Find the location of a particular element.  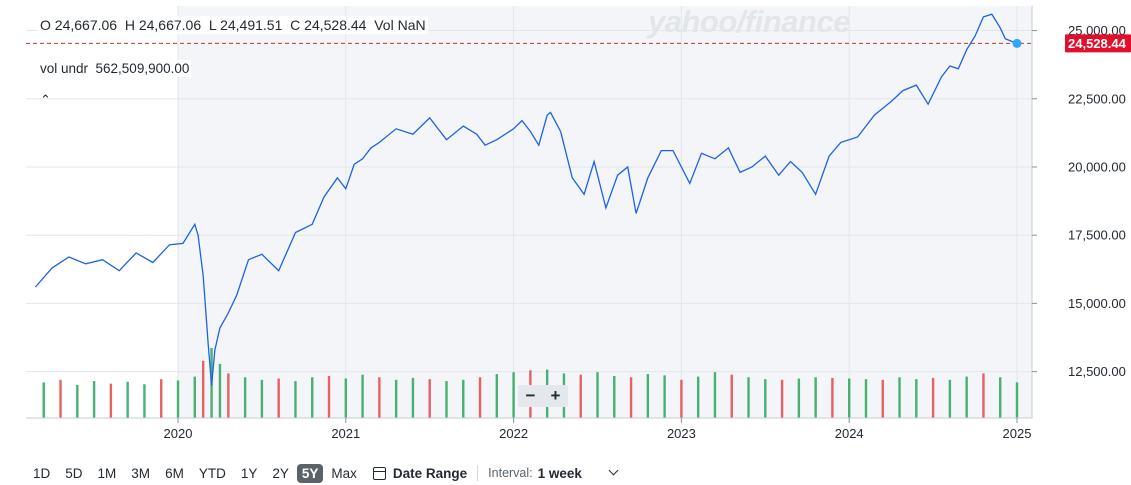

x-axis: 2020 2021 2022 2023 2024 2025 is located at coordinates (598, 429).